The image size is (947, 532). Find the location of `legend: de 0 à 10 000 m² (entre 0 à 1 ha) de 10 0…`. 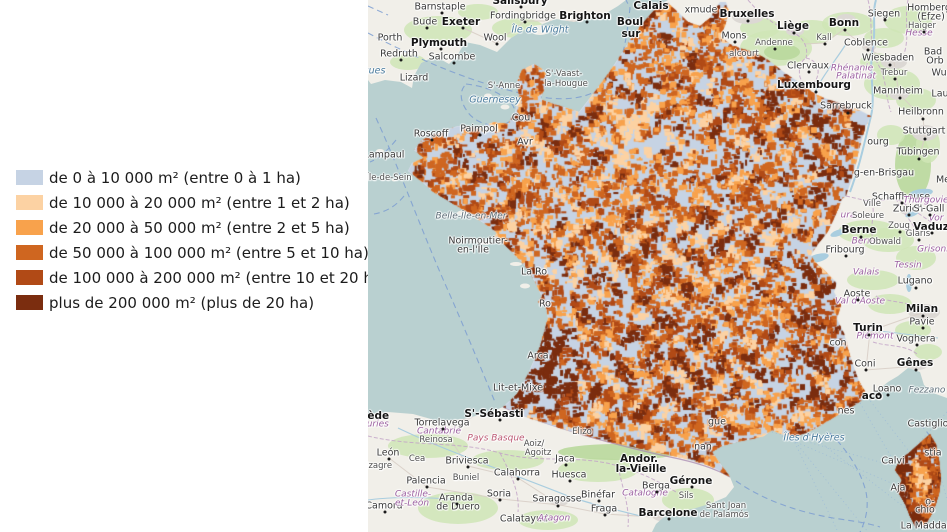

legend: de 0 à 10 000 m² (entre 0 à 1 ha) de 10 0… is located at coordinates (202, 244).